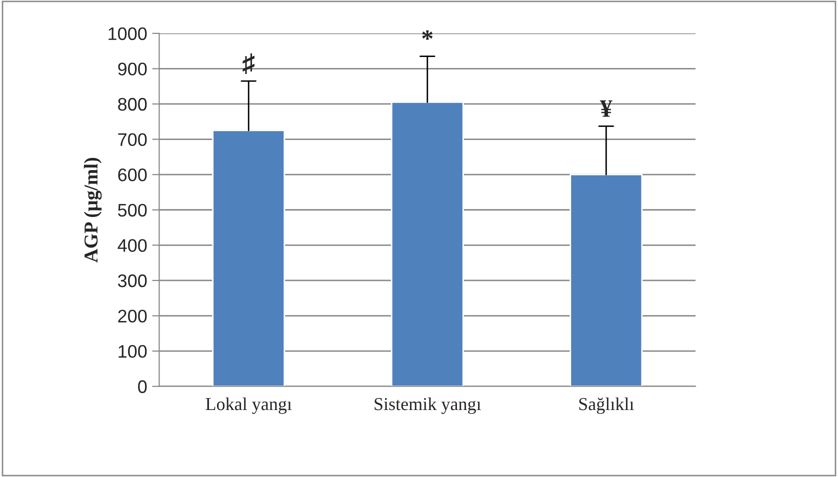 The image size is (838, 477). Describe the element at coordinates (132, 104) in the screenshot. I see `y-tick-label: 800` at that location.